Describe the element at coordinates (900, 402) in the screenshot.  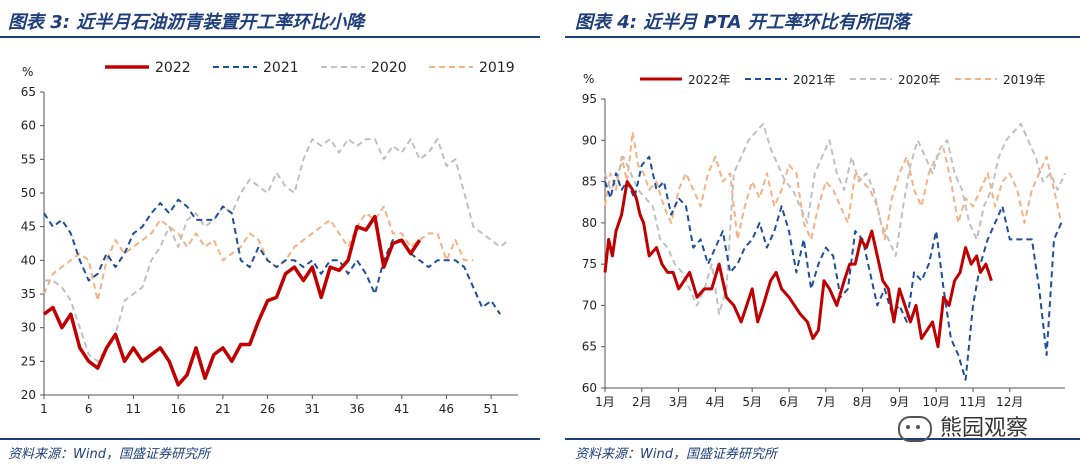
I see `x-tick-label: 9月` at that location.